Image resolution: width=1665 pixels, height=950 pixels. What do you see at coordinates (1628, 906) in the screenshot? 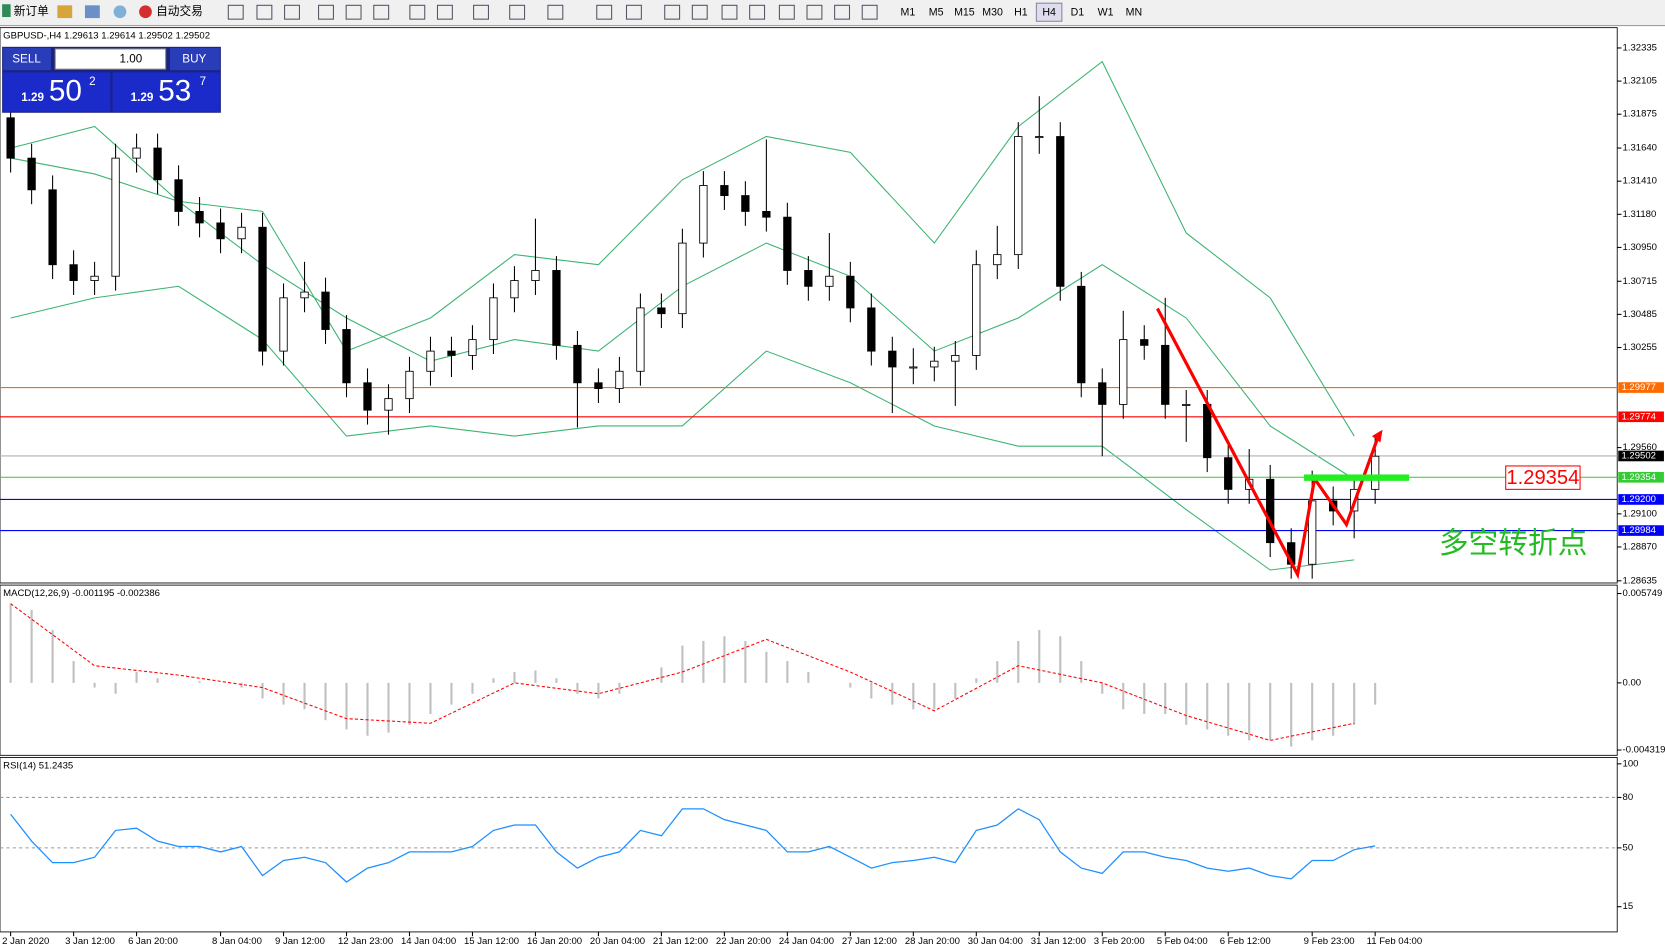
I see `y-tick-label: 15` at bounding box center [1628, 906].